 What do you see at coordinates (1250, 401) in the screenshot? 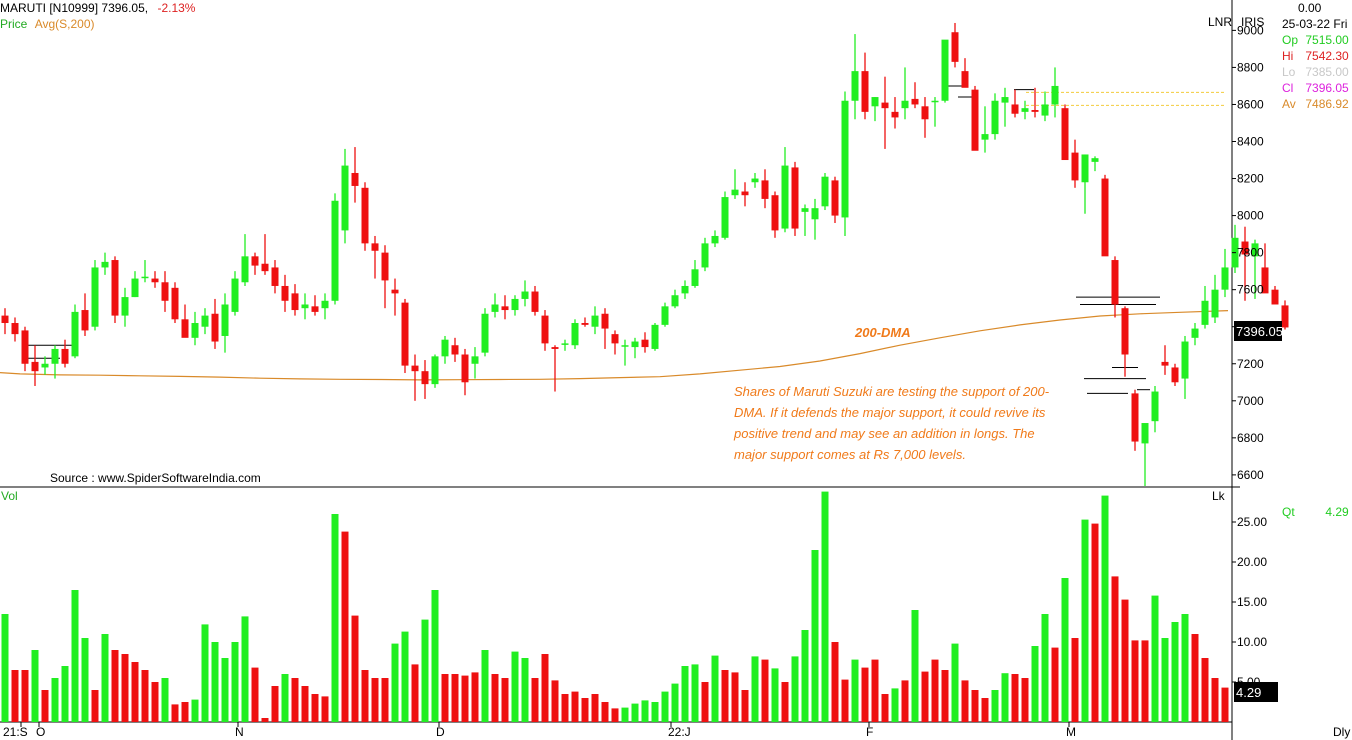
I see `price-tick-label: 7000` at bounding box center [1250, 401].